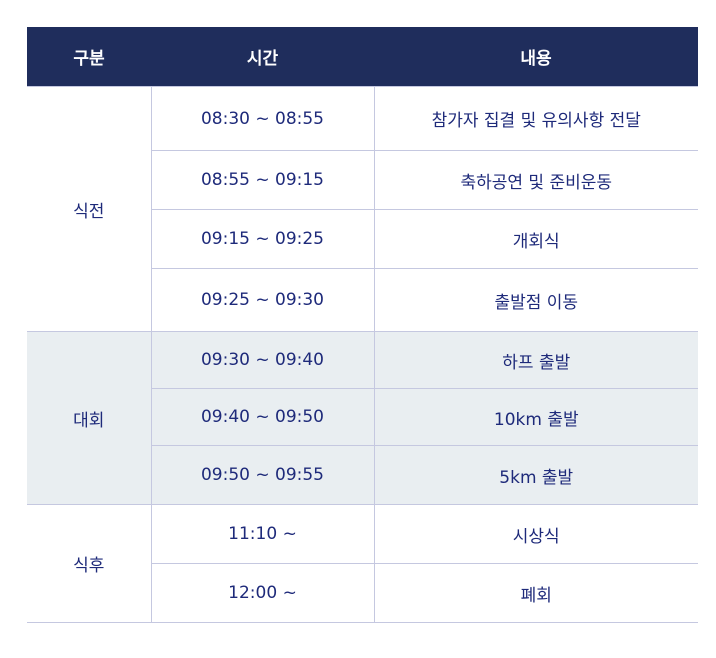 This screenshot has width=716, height=658. I want to click on content-cell: 폐회, so click(535, 593).